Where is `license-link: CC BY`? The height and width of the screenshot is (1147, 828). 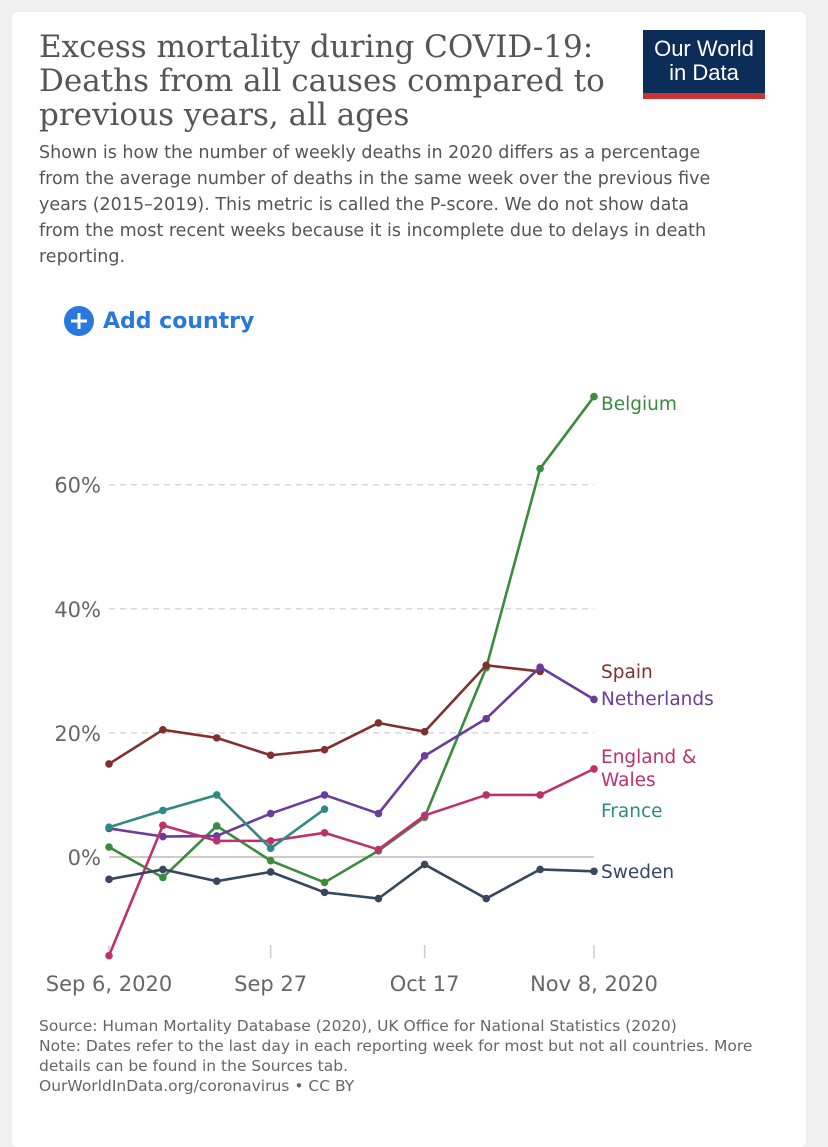
license-link: CC BY is located at coordinates (331, 1086).